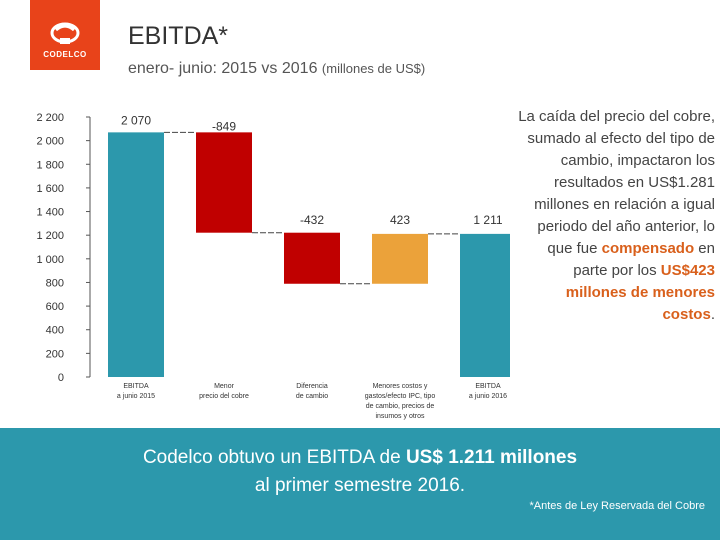  What do you see at coordinates (400, 416) in the screenshot?
I see `category-label-3-3: insumos y otros` at bounding box center [400, 416].